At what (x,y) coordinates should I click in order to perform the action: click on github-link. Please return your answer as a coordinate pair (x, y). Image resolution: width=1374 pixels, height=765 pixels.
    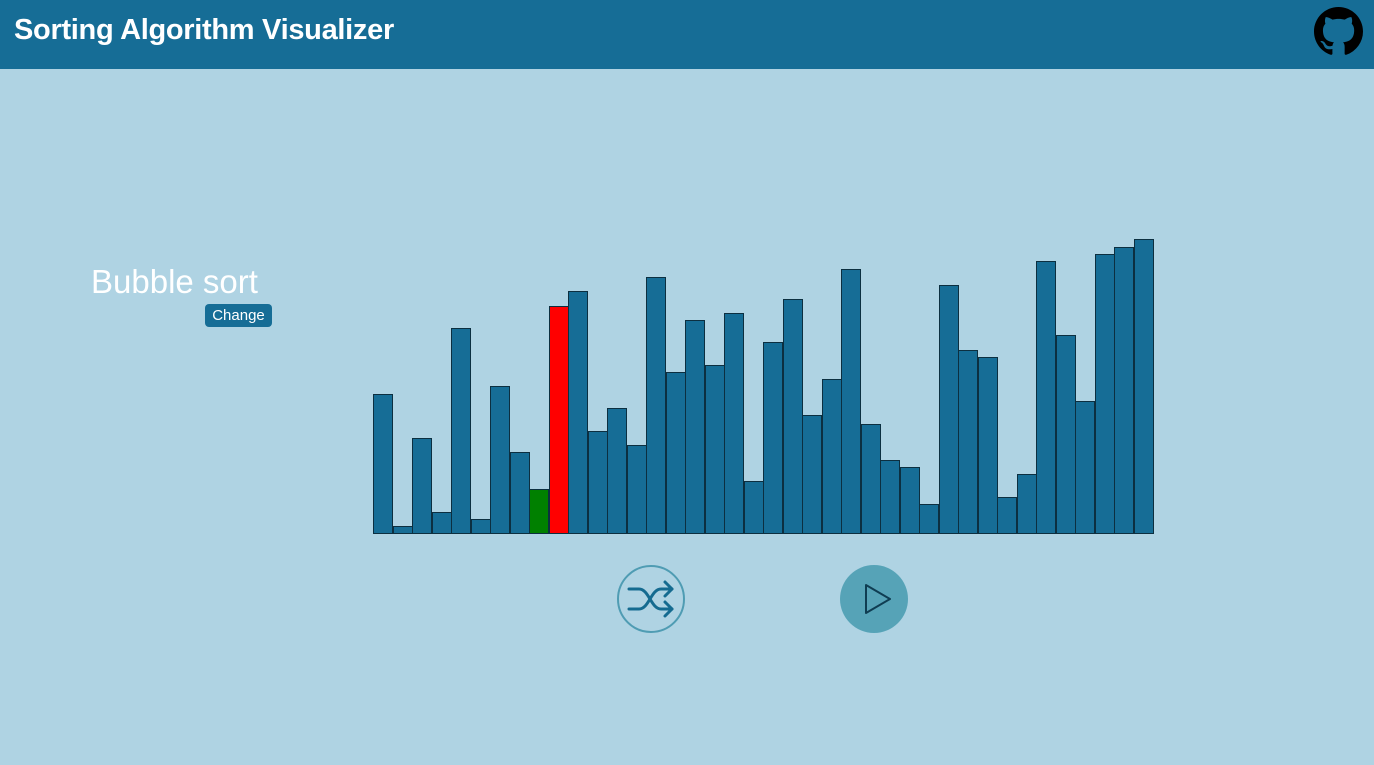
    Looking at the image, I should click on (1338, 31).